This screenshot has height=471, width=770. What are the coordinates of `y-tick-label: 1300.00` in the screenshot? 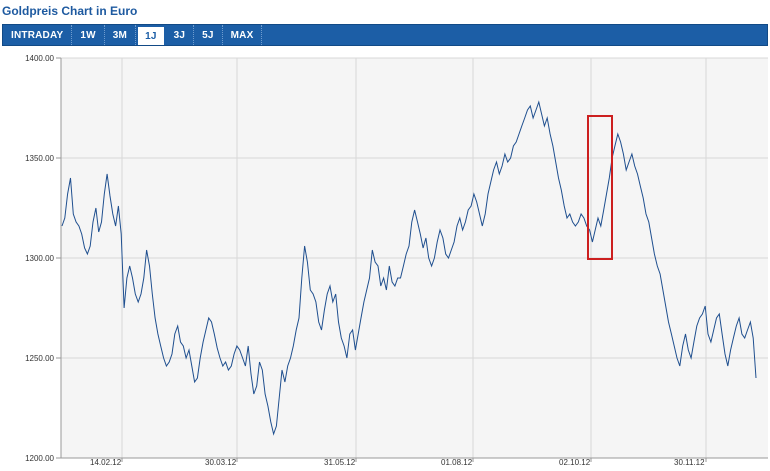 It's located at (39, 258).